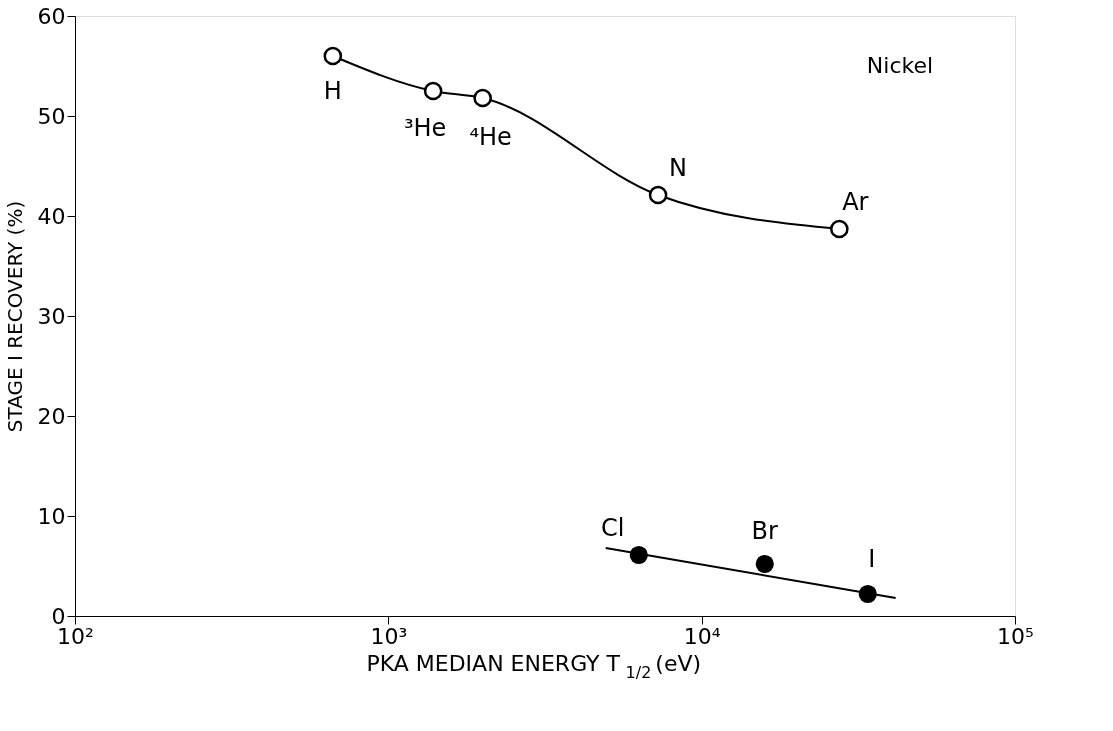  What do you see at coordinates (51, 216) in the screenshot?
I see `y-tick-label: 40` at bounding box center [51, 216].